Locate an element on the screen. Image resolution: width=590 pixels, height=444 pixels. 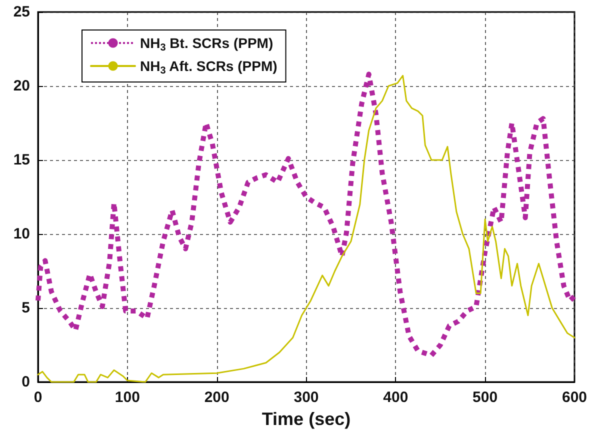
y-tick-label: 5 is located at coordinates (26, 308).